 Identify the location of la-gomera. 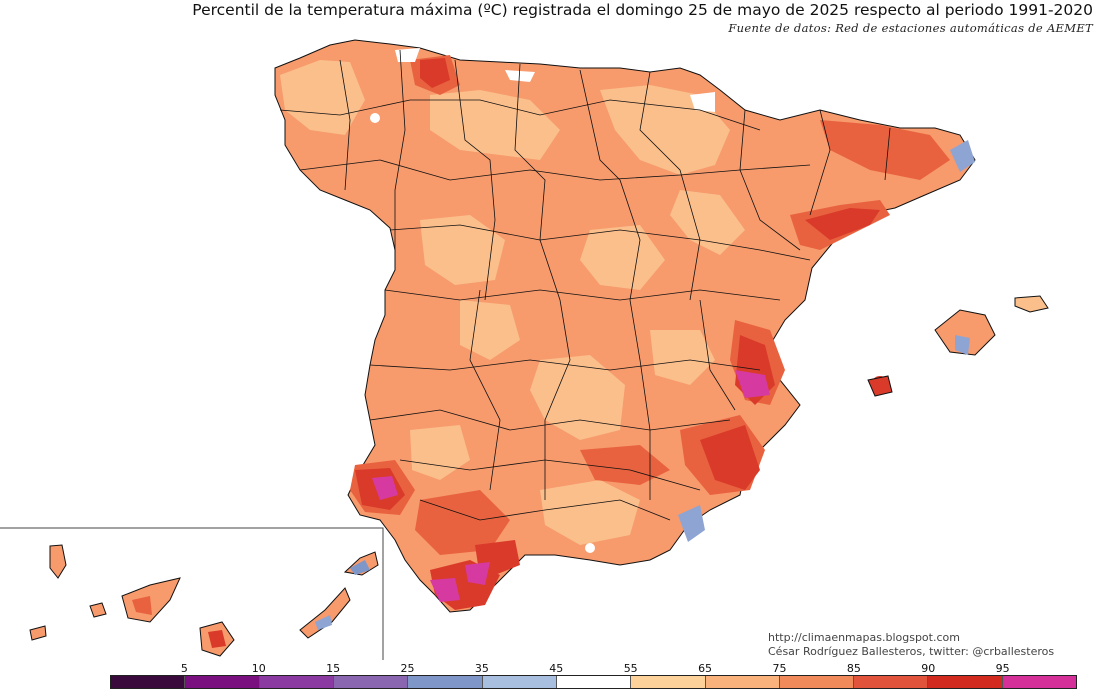
(98, 610).